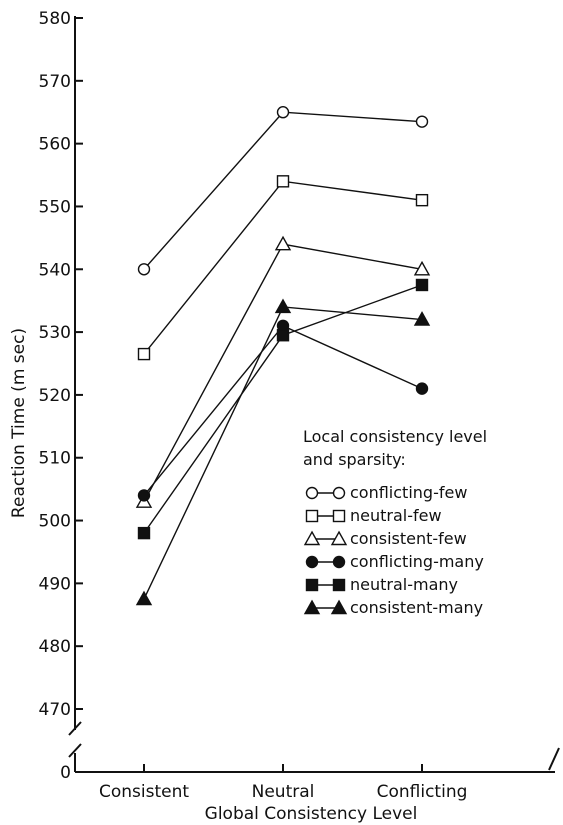 This screenshot has width=563, height=825. I want to click on y-tick-label: 470, so click(55, 710).